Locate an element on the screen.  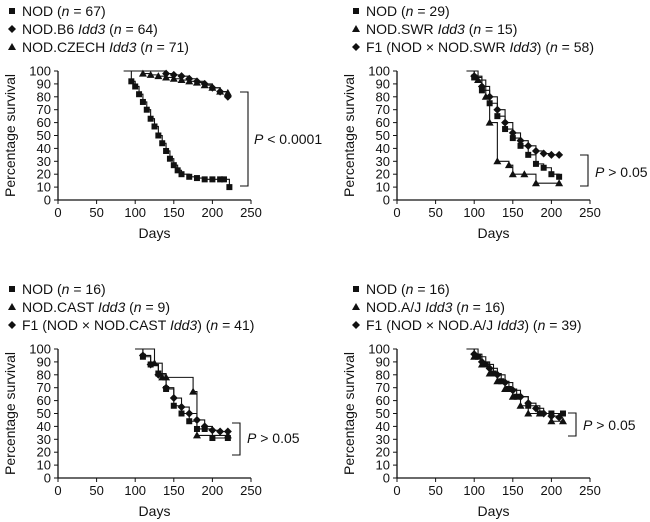
legend-entry: F1 (NOD × NOD.SWR Idd3) (n = 58) is located at coordinates (480, 47).